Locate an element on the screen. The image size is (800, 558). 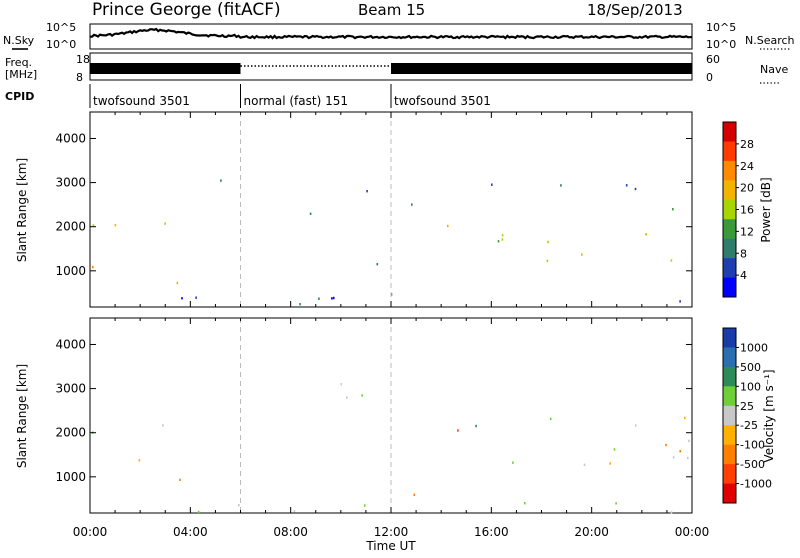
beam-label: Beam 15 is located at coordinates (391, 10).